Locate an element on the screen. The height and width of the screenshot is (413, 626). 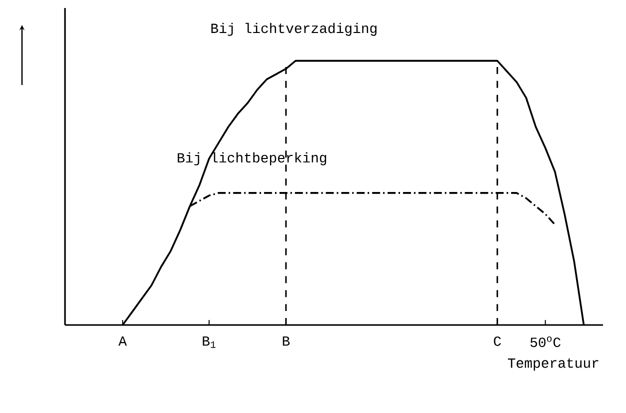
x-tick-label: C is located at coordinates (497, 341).